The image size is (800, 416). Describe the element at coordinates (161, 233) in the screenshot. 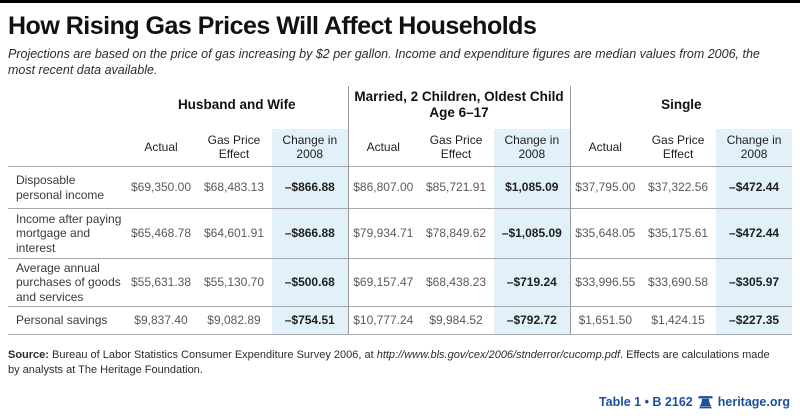

I see `value-cell: $65,468.78` at that location.